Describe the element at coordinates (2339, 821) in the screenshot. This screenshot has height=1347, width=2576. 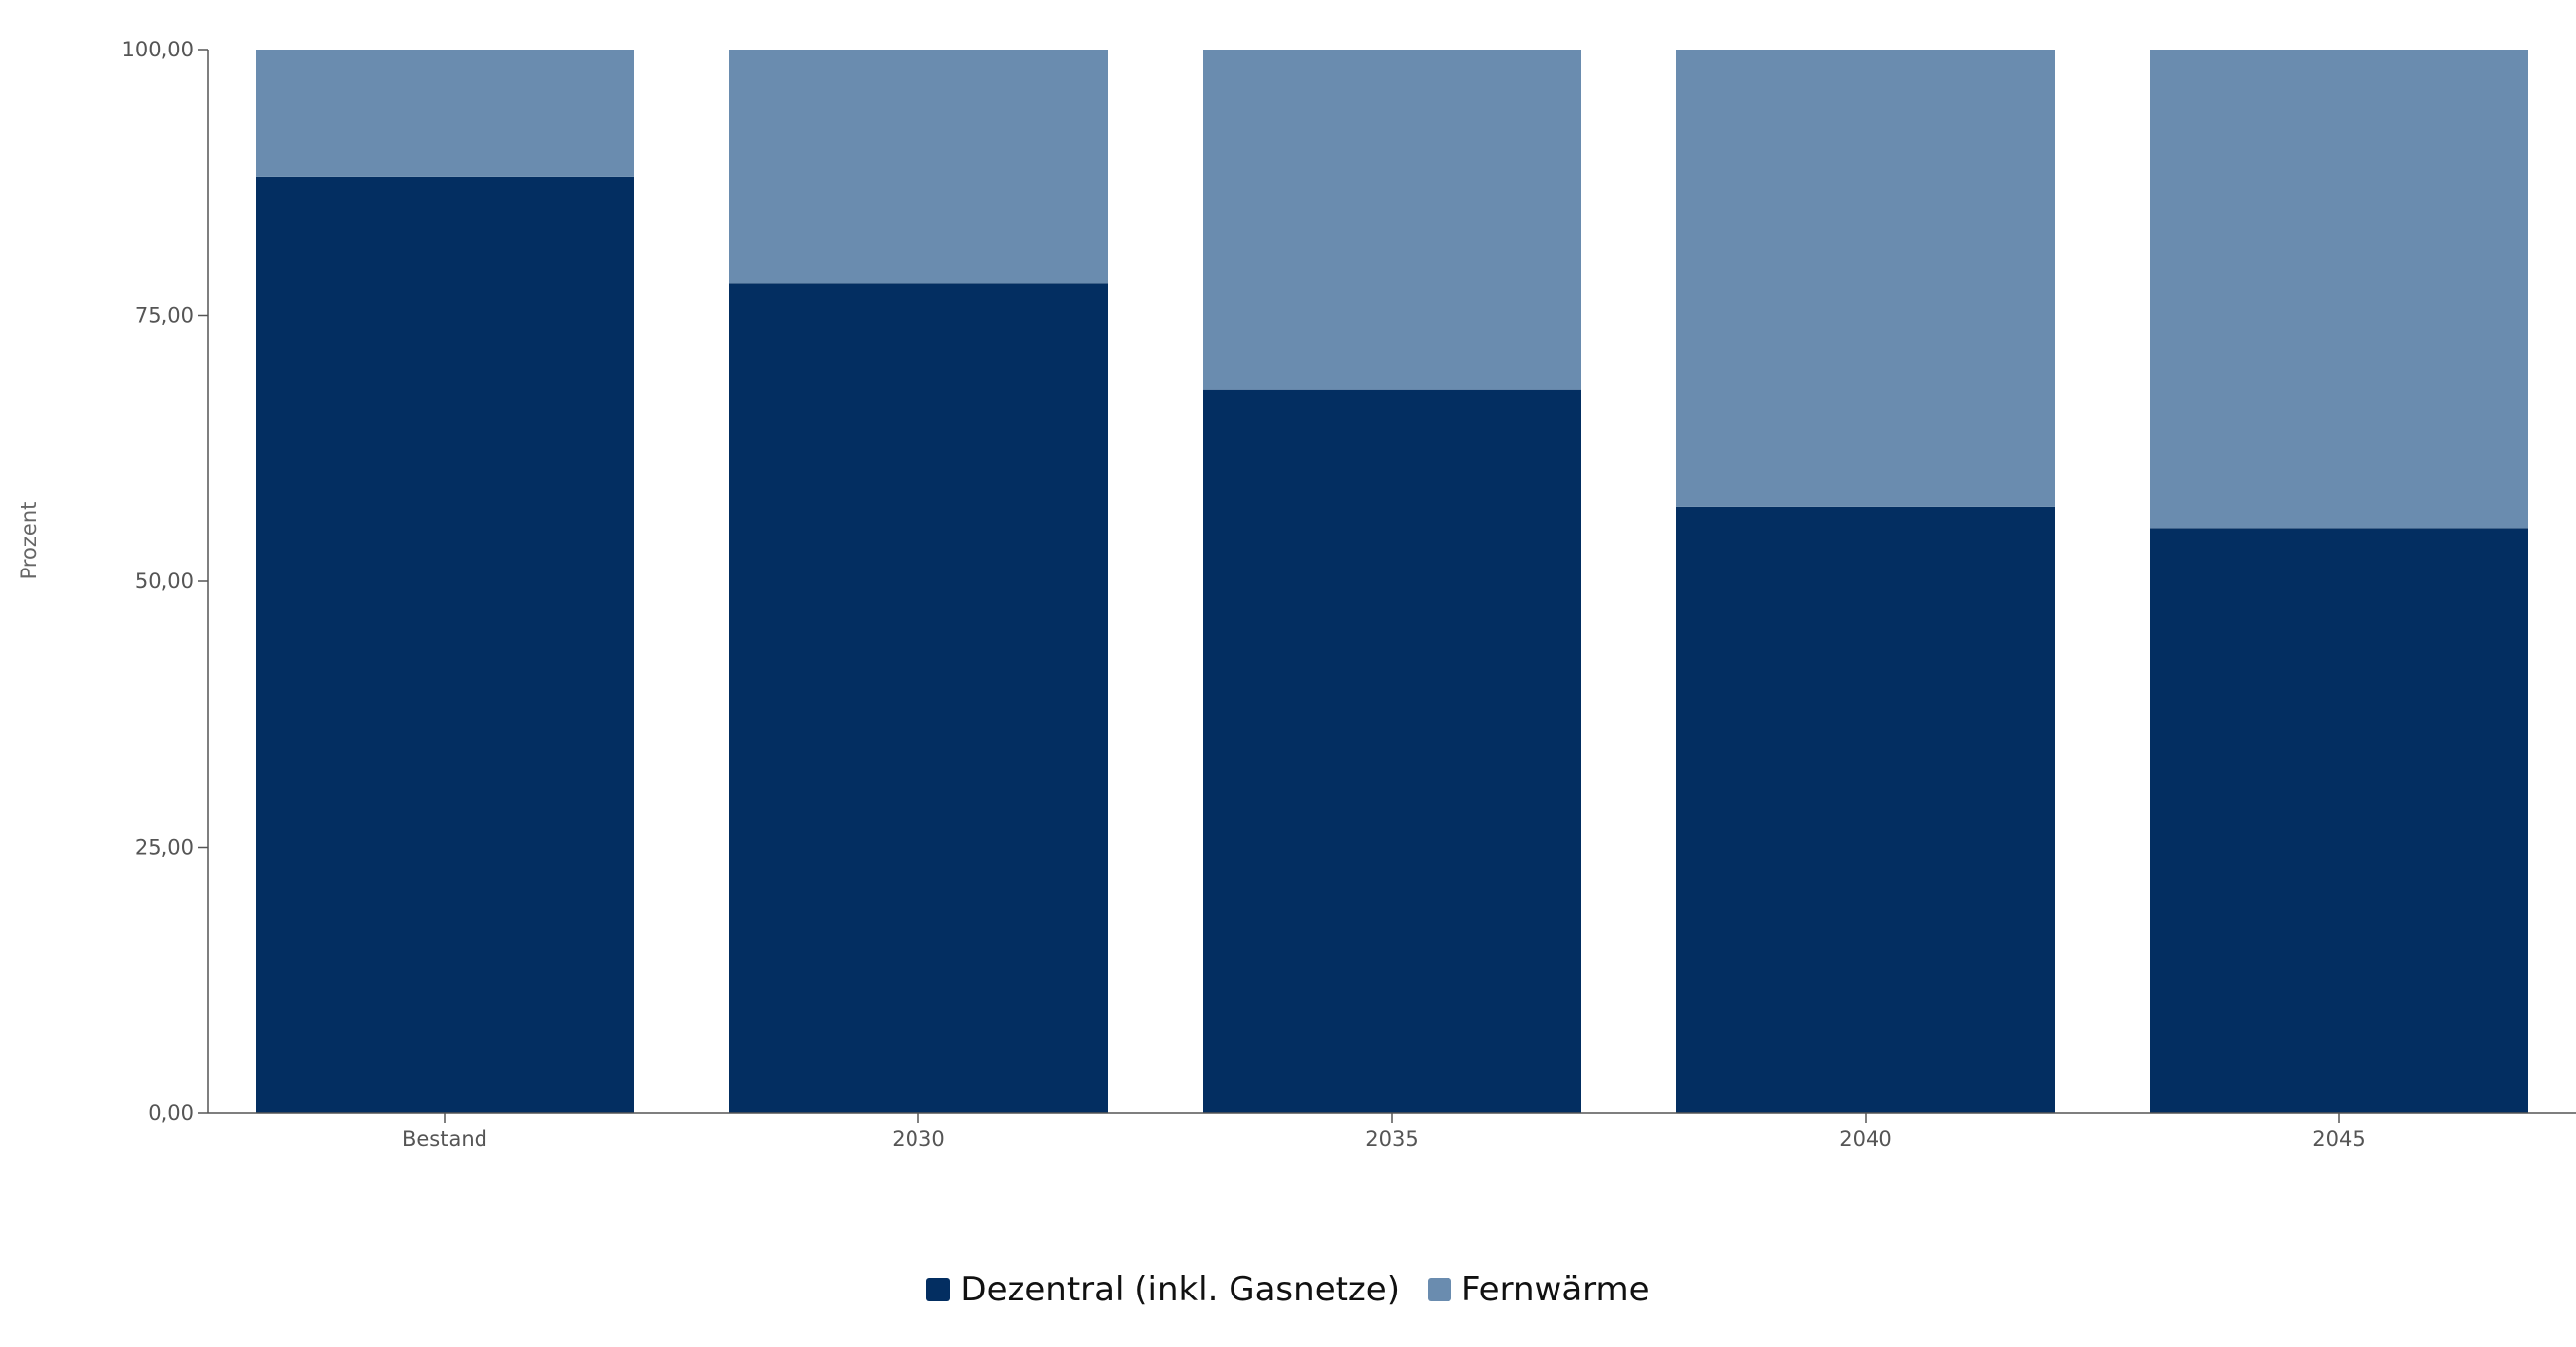
I see `bar-segment-dezentral-2045` at that location.